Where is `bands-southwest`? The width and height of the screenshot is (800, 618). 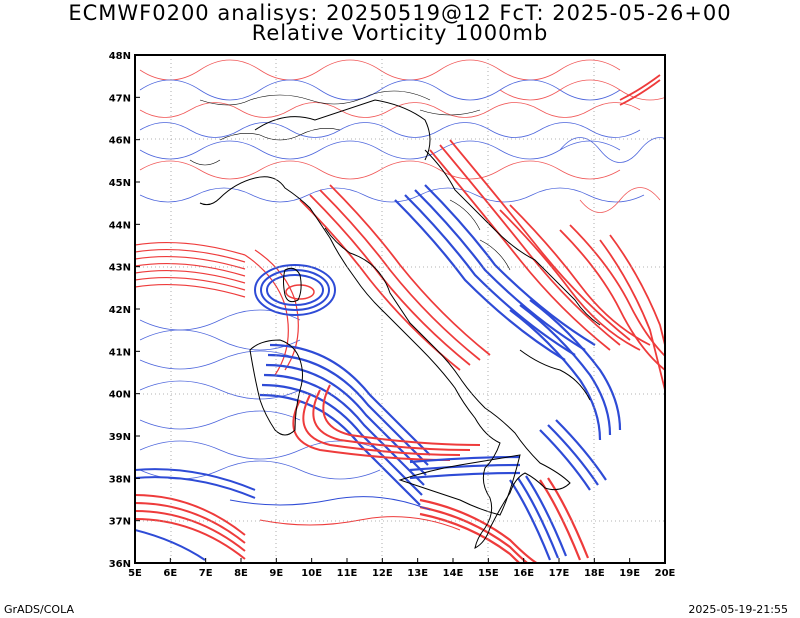 bands-southwest is located at coordinates (298, 514).